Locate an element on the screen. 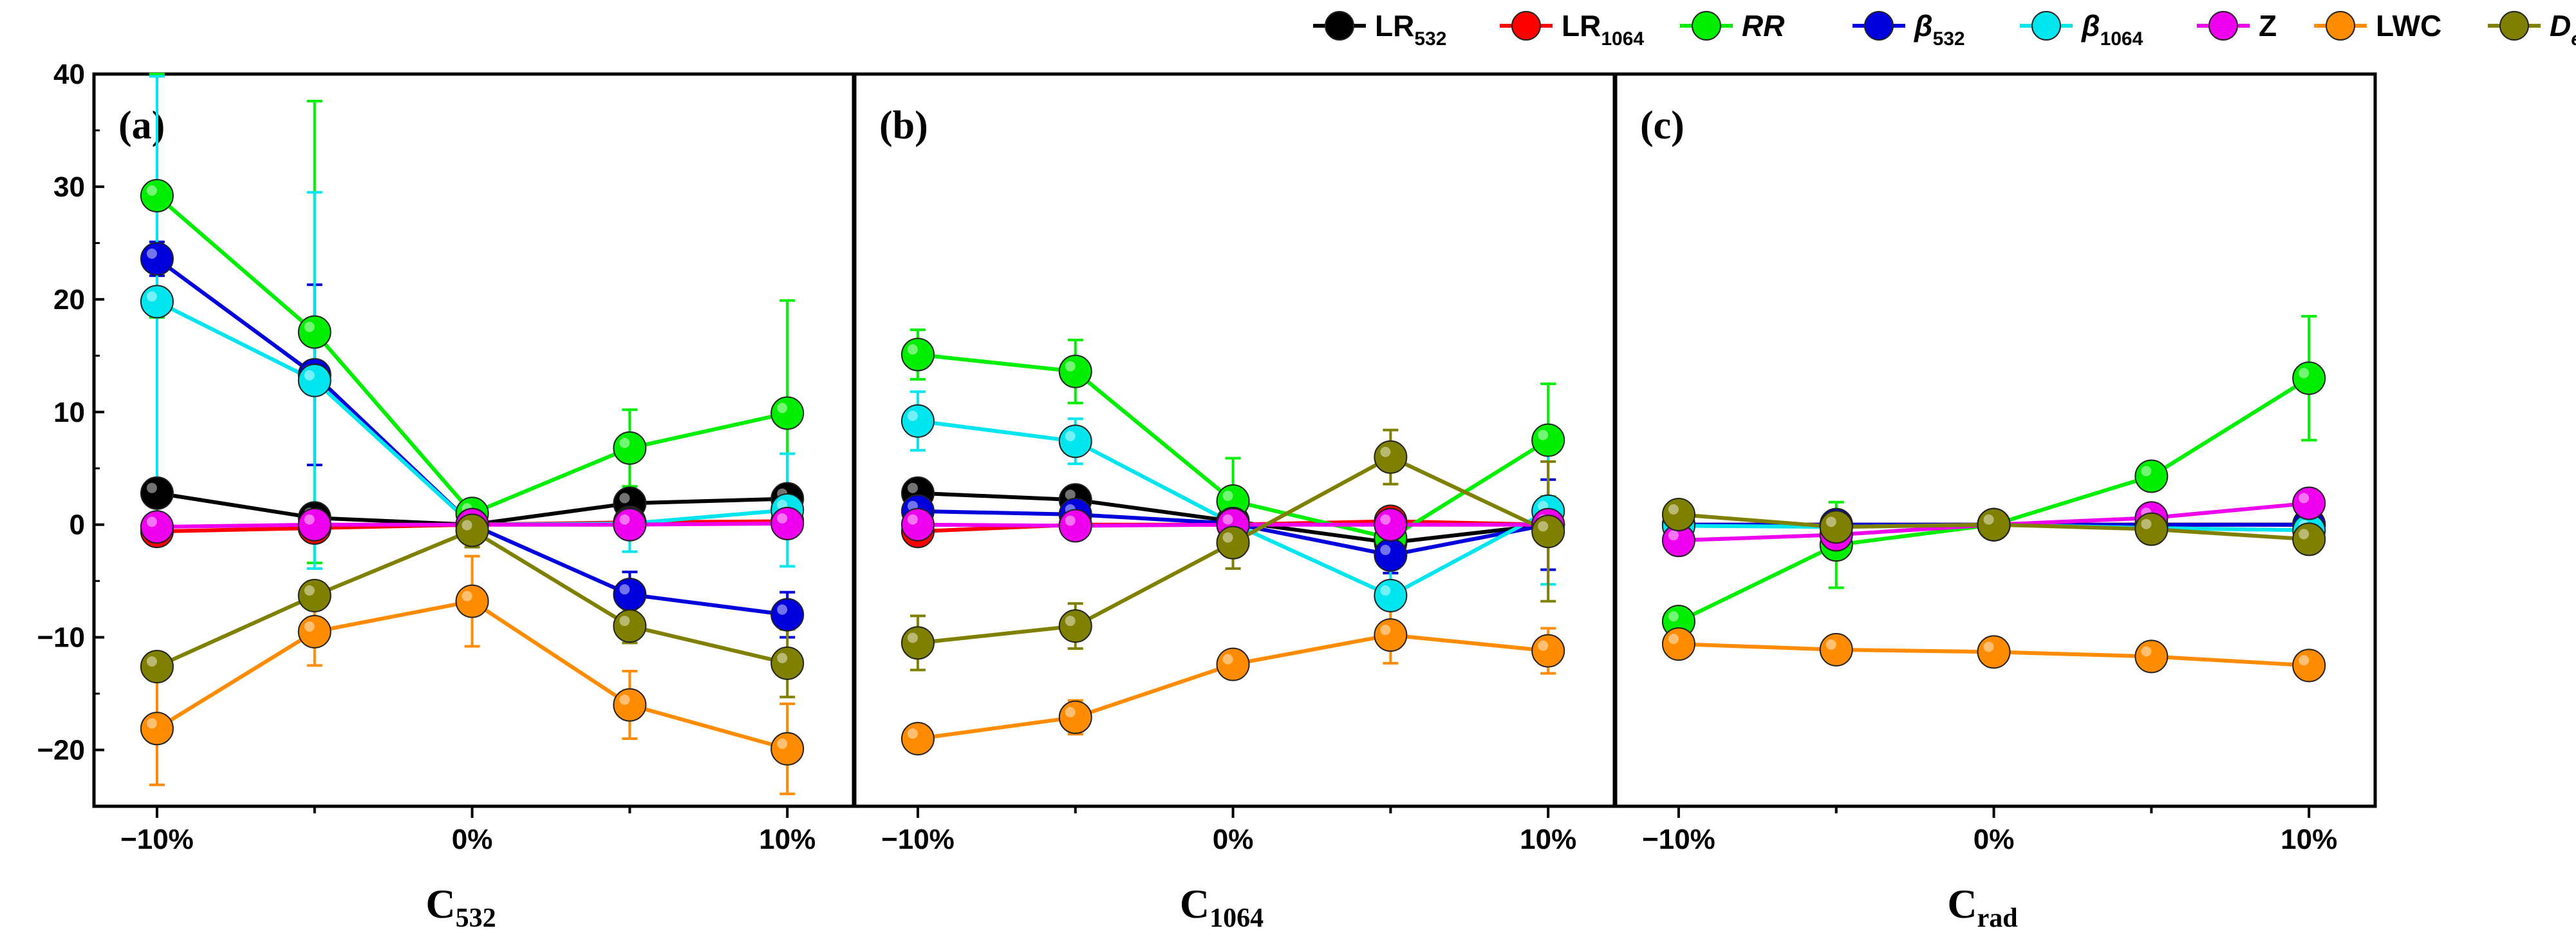 The height and width of the screenshot is (937, 2576). legend-item-LWC: LWC is located at coordinates (2377, 26).